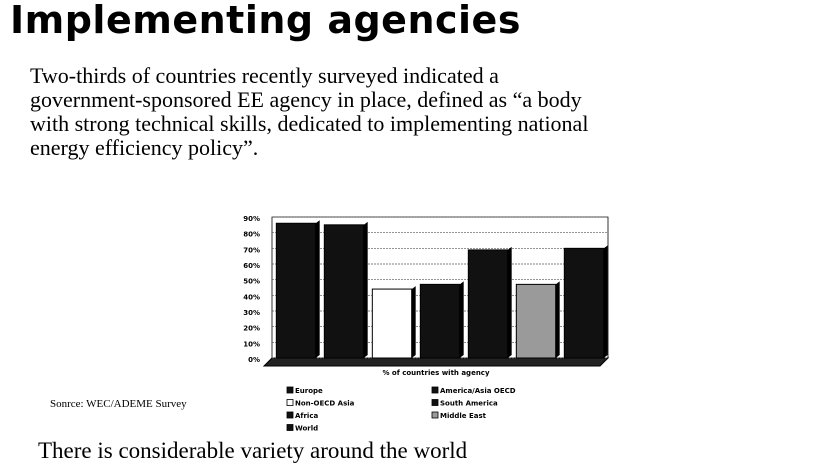  I want to click on y-tick-label: 90%, so click(251, 219).